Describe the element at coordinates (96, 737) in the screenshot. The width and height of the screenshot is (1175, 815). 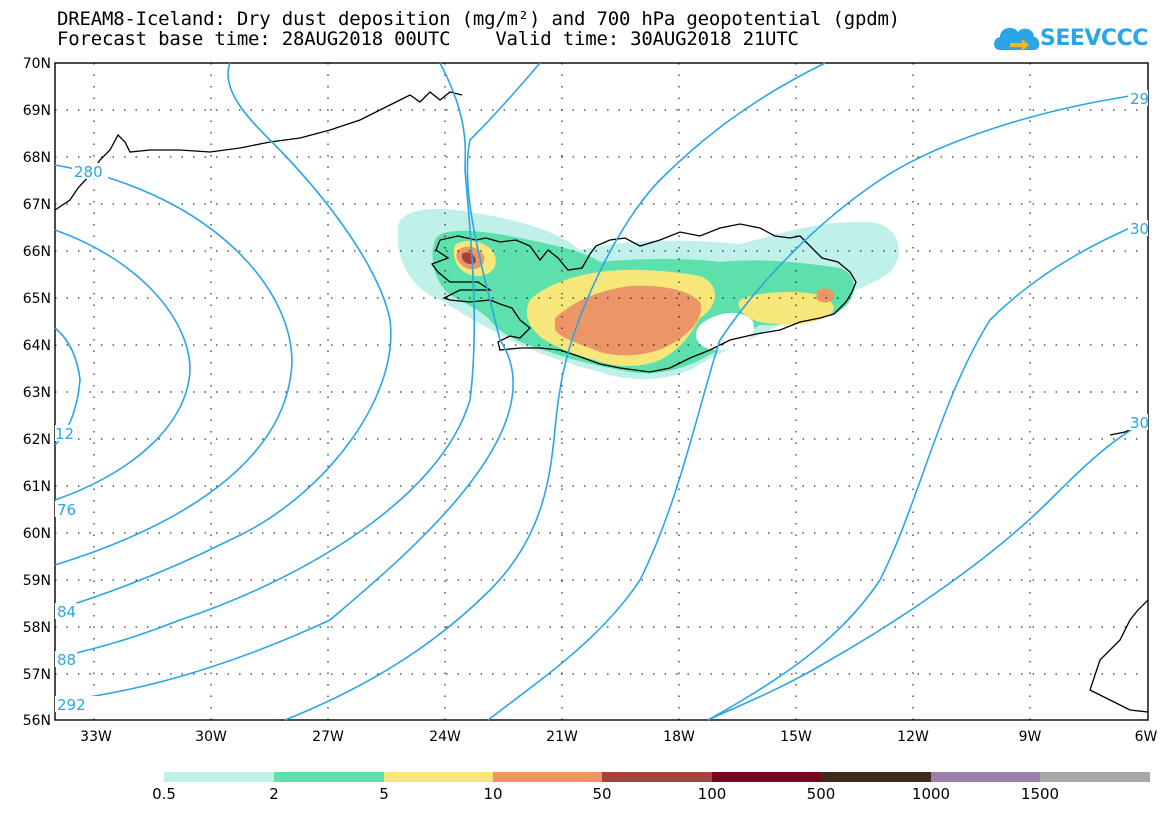
I see `lon-label: 33W` at that location.